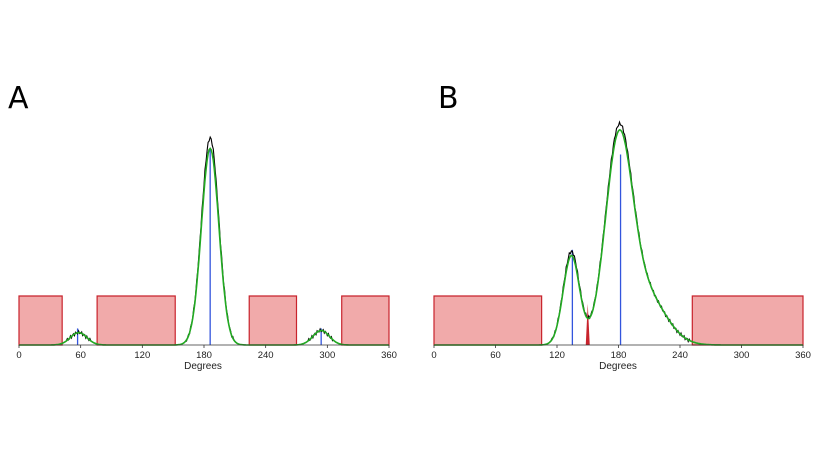  Describe the element at coordinates (803, 355) in the screenshot. I see `x-tick-label-b-360: 360` at that location.